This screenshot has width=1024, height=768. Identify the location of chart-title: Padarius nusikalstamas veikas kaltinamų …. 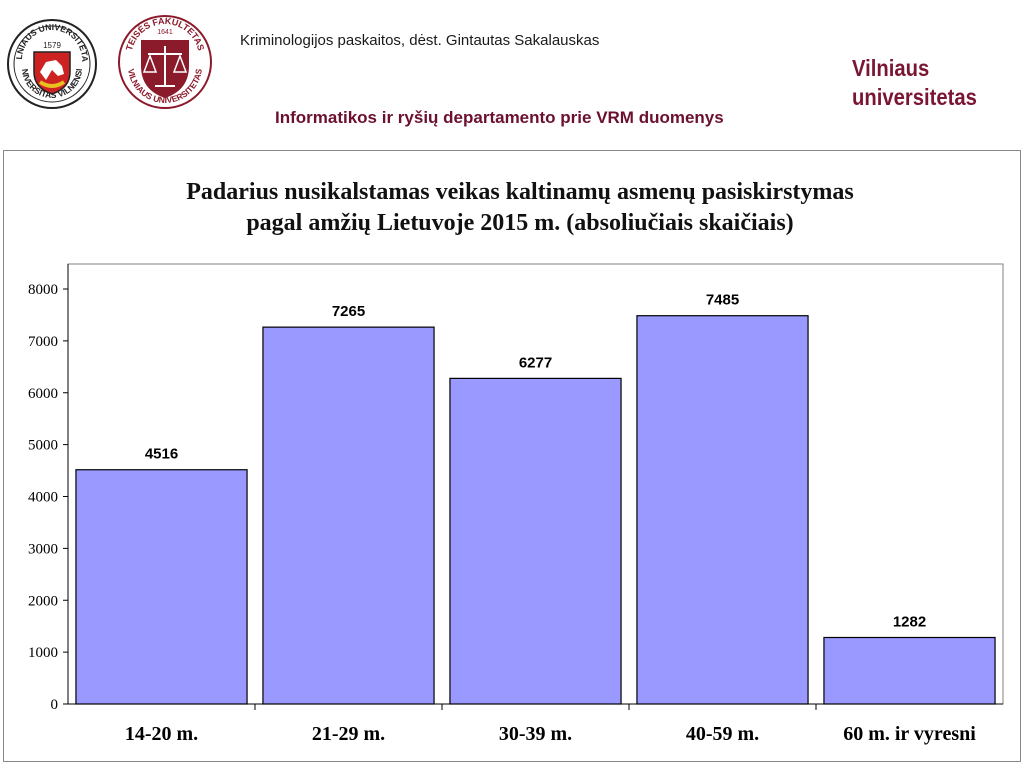
(520, 208).